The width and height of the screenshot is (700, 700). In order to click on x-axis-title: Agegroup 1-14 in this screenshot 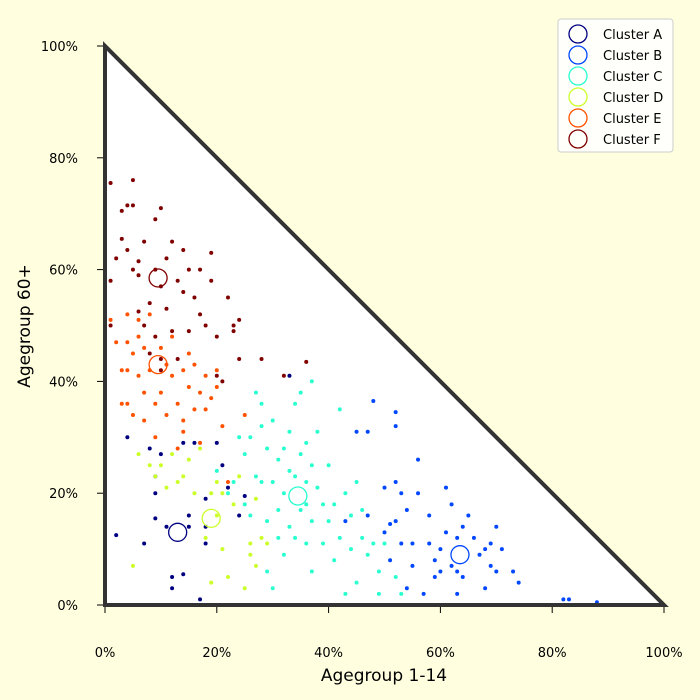, I will do `click(384, 676)`.